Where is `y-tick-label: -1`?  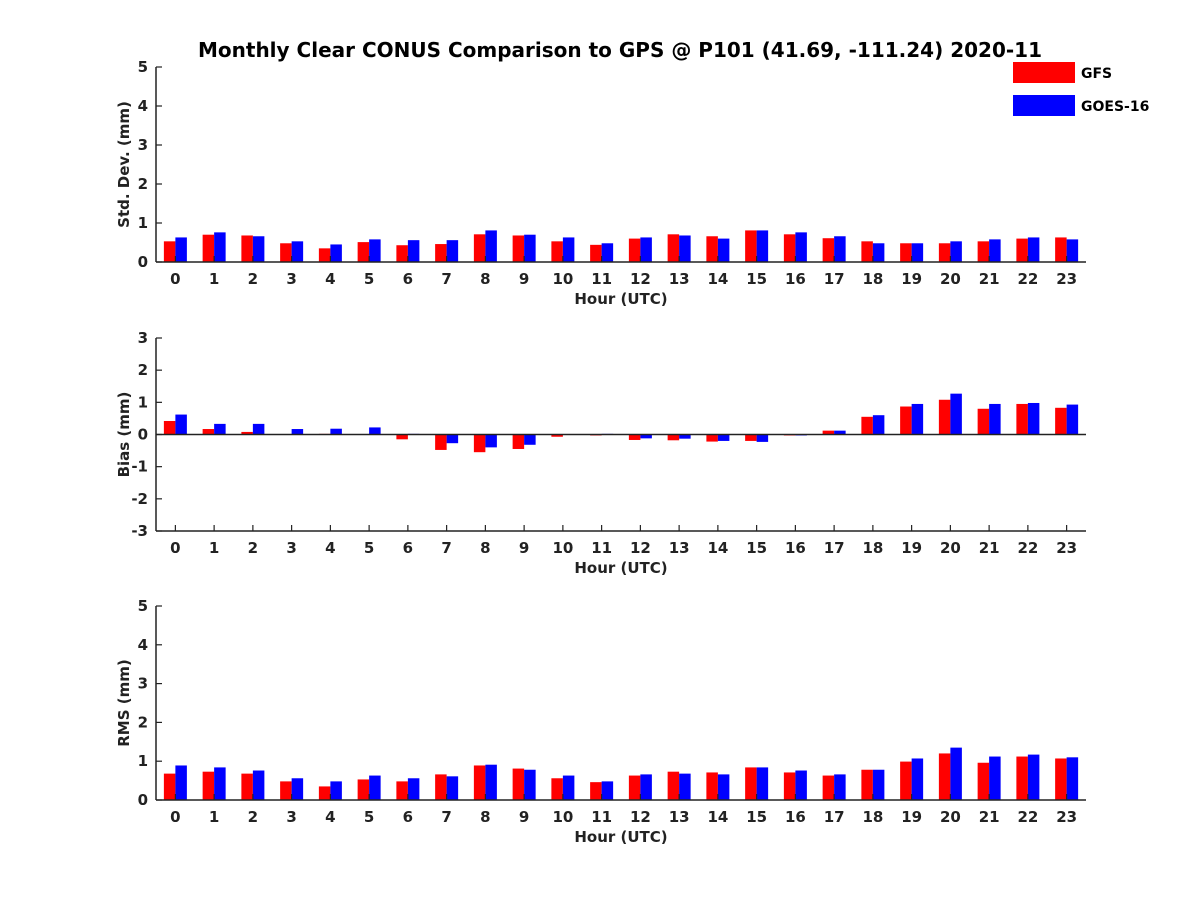
y-tick-label: -1 is located at coordinates (139, 467).